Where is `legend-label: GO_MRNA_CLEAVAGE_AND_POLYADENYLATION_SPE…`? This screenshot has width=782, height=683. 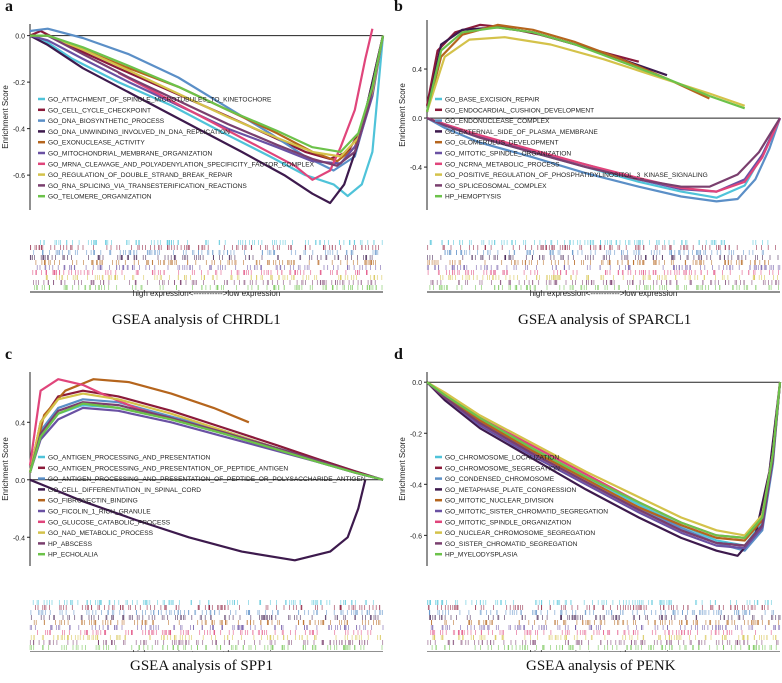 legend-label: GO_MRNA_CLEAVAGE_AND_POLYADENYLATION_SPE… is located at coordinates (181, 164).